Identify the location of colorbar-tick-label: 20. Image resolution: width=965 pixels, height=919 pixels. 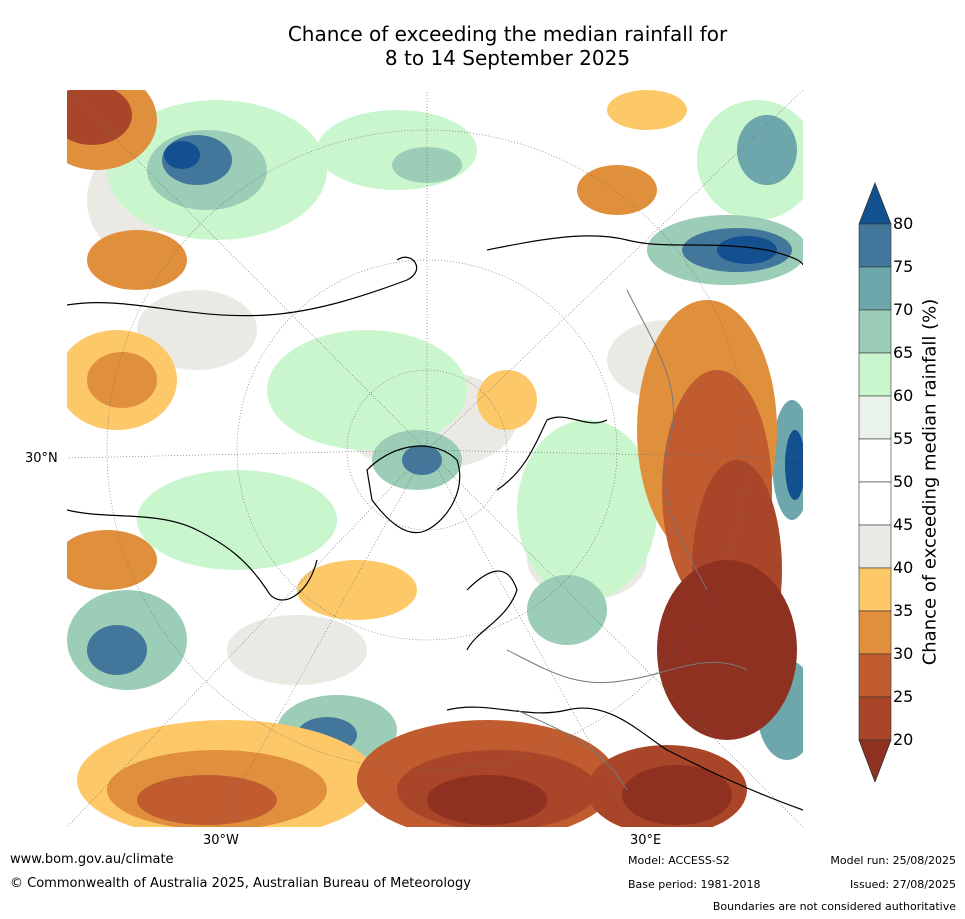
(903, 739).